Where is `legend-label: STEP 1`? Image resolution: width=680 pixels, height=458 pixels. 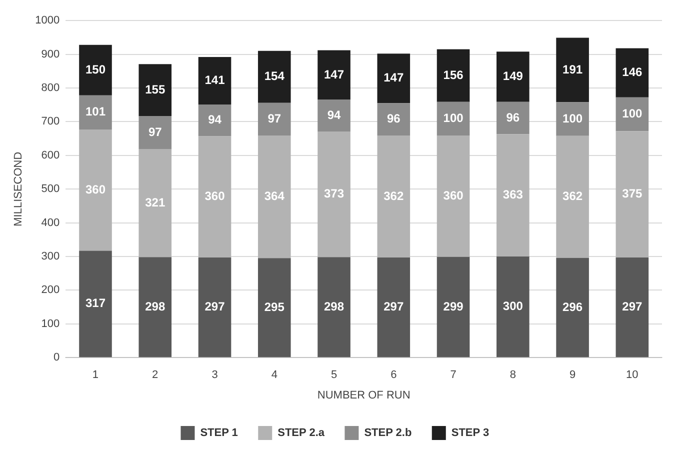 legend-label: STEP 1 is located at coordinates (219, 433).